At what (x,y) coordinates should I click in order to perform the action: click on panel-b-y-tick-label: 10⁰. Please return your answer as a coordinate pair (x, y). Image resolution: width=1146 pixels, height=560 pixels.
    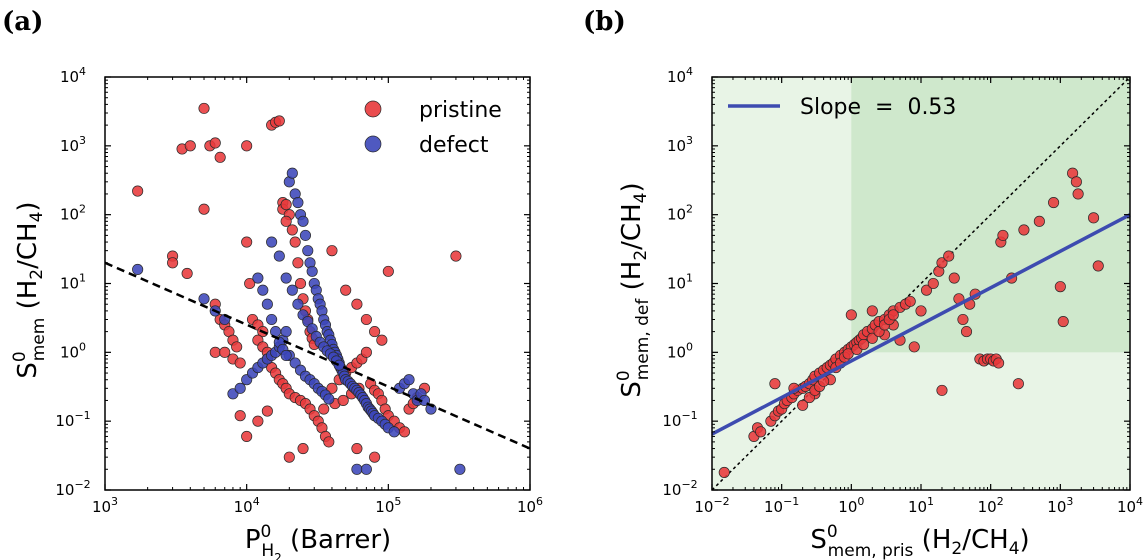
    Looking at the image, I should click on (680, 350).